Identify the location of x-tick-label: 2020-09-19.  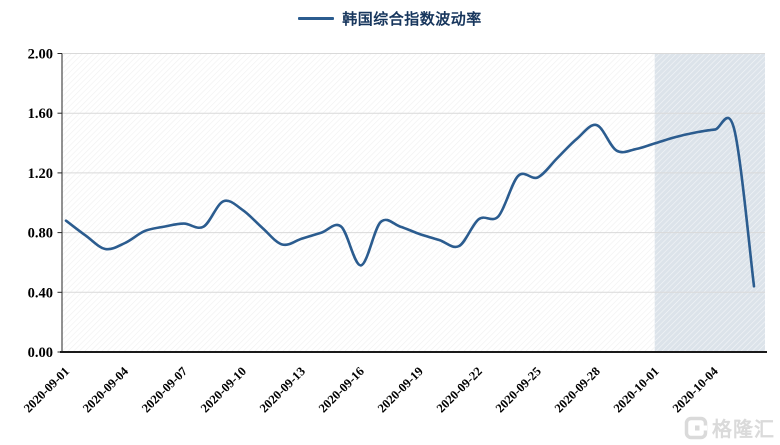
(400, 389).